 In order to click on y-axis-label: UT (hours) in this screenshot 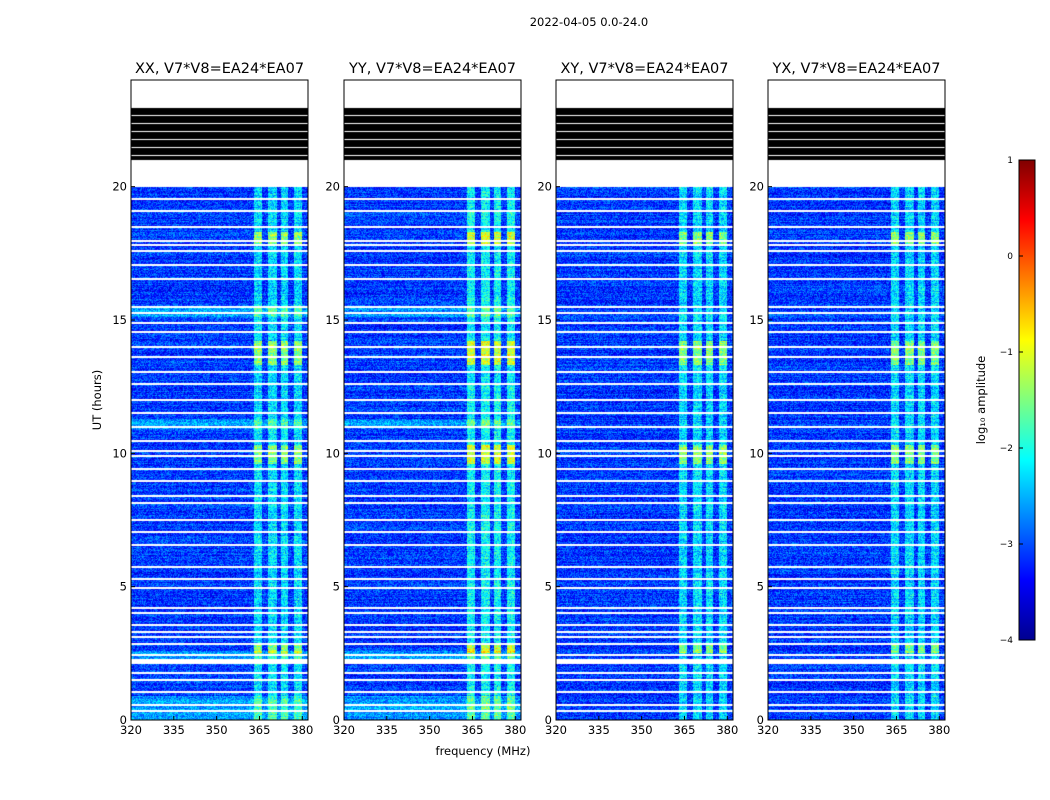, I will do `click(97, 400)`.